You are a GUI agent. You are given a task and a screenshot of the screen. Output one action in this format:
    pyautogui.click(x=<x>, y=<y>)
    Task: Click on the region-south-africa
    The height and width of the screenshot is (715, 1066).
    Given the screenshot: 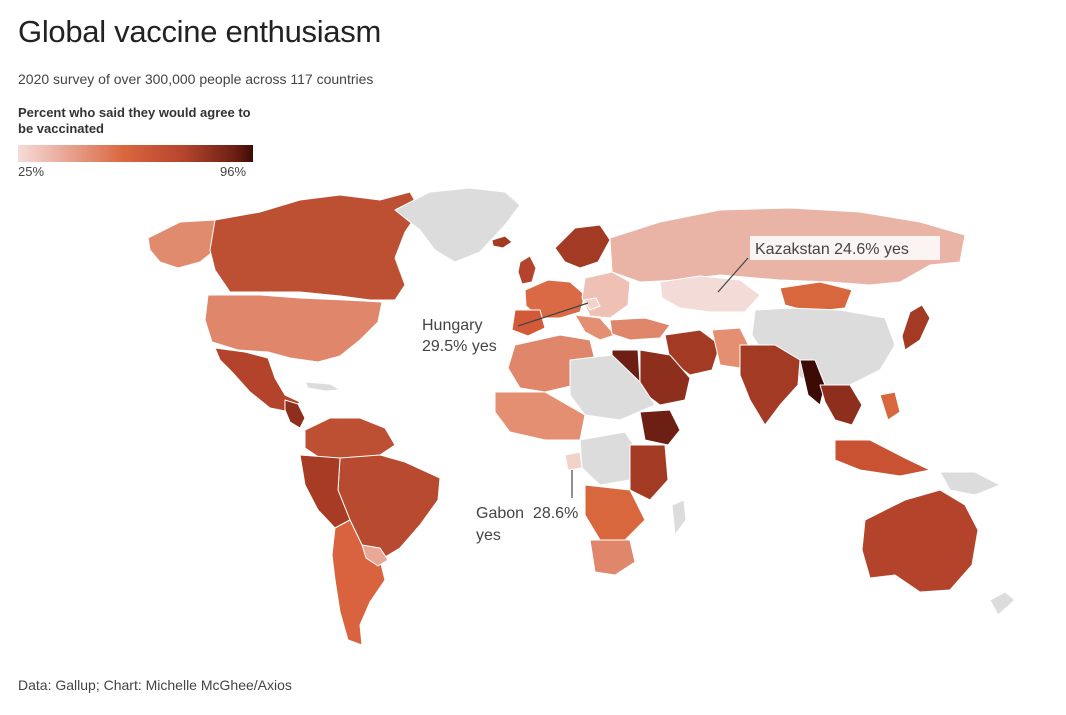 What is the action you would take?
    pyautogui.click(x=612, y=557)
    